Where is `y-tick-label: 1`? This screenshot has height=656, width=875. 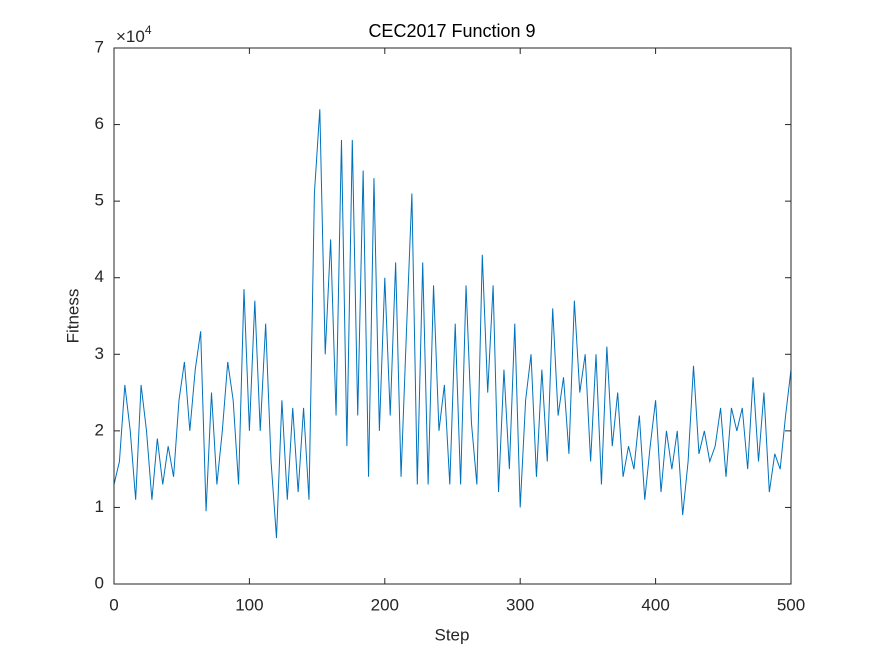 y-tick-label: 1 is located at coordinates (99, 506).